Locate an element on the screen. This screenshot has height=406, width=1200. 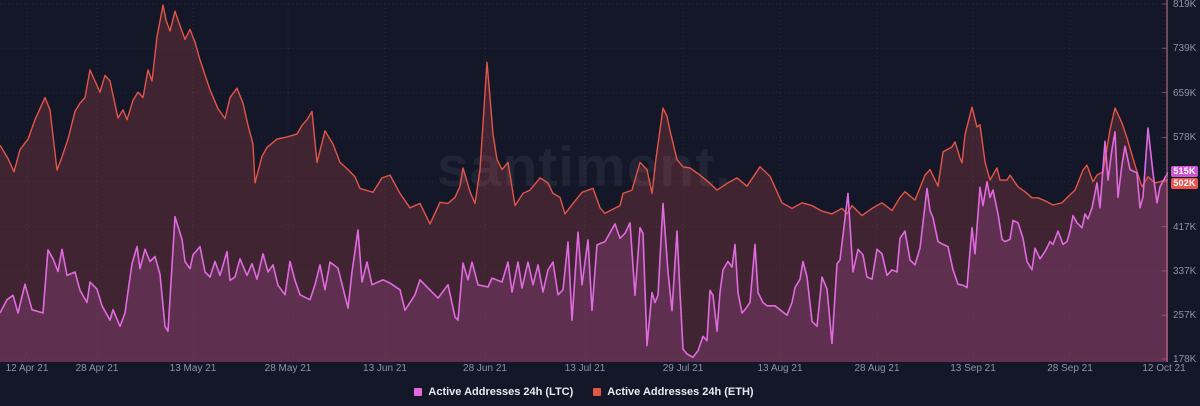
x-axis-tick-label: 13 May 21 is located at coordinates (193, 368).